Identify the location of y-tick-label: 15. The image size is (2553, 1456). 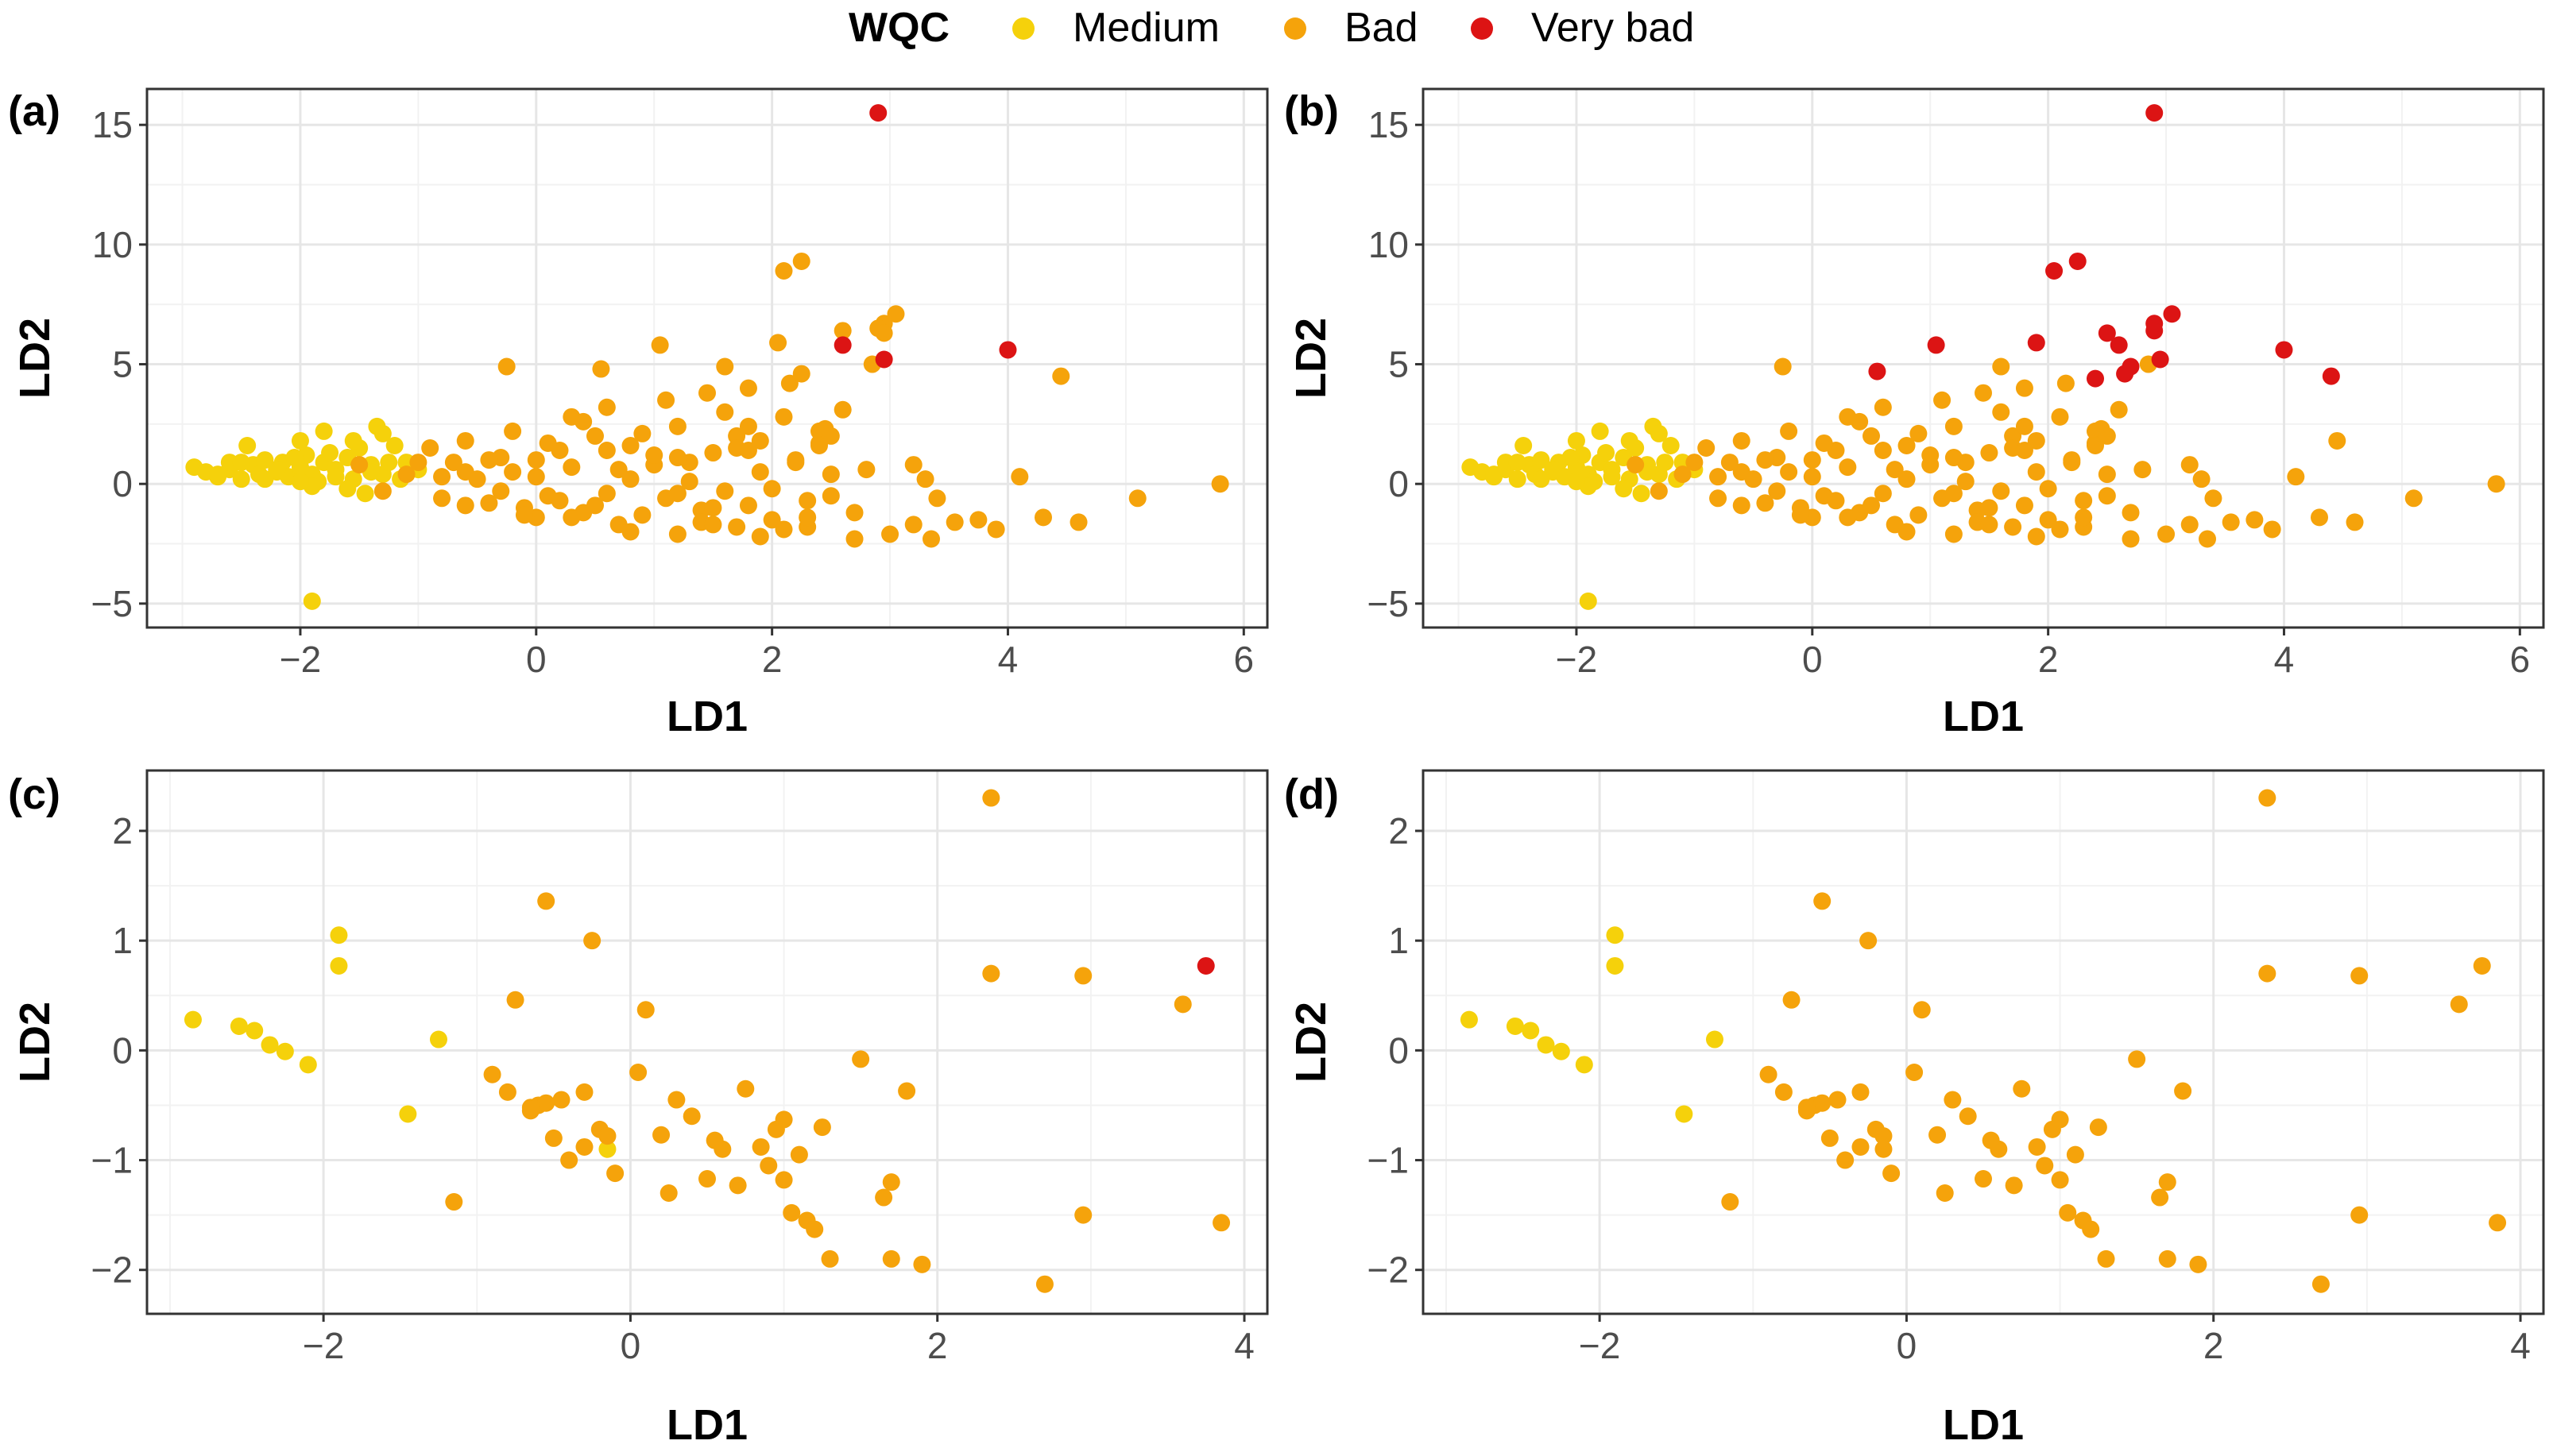
(1388, 124).